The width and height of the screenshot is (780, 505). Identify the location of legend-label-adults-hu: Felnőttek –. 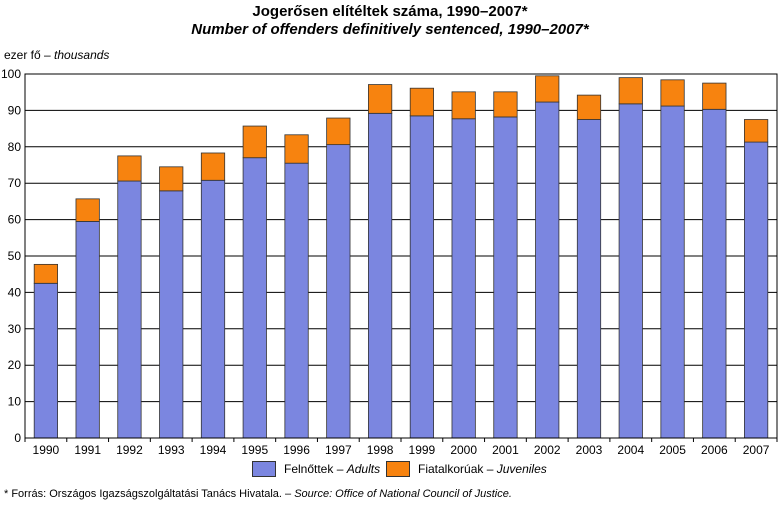
(314, 469).